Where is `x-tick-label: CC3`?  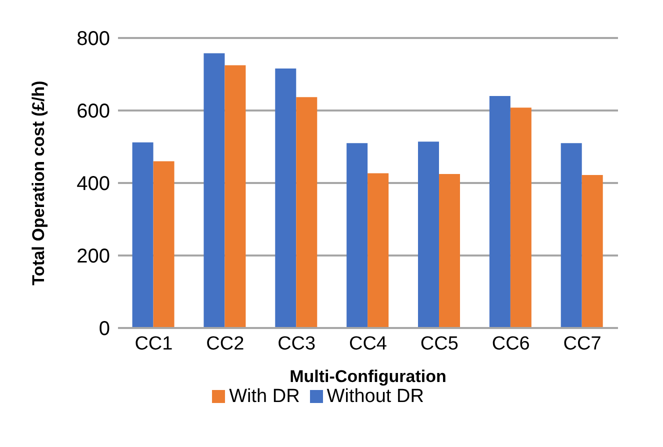 x-tick-label: CC3 is located at coordinates (297, 343).